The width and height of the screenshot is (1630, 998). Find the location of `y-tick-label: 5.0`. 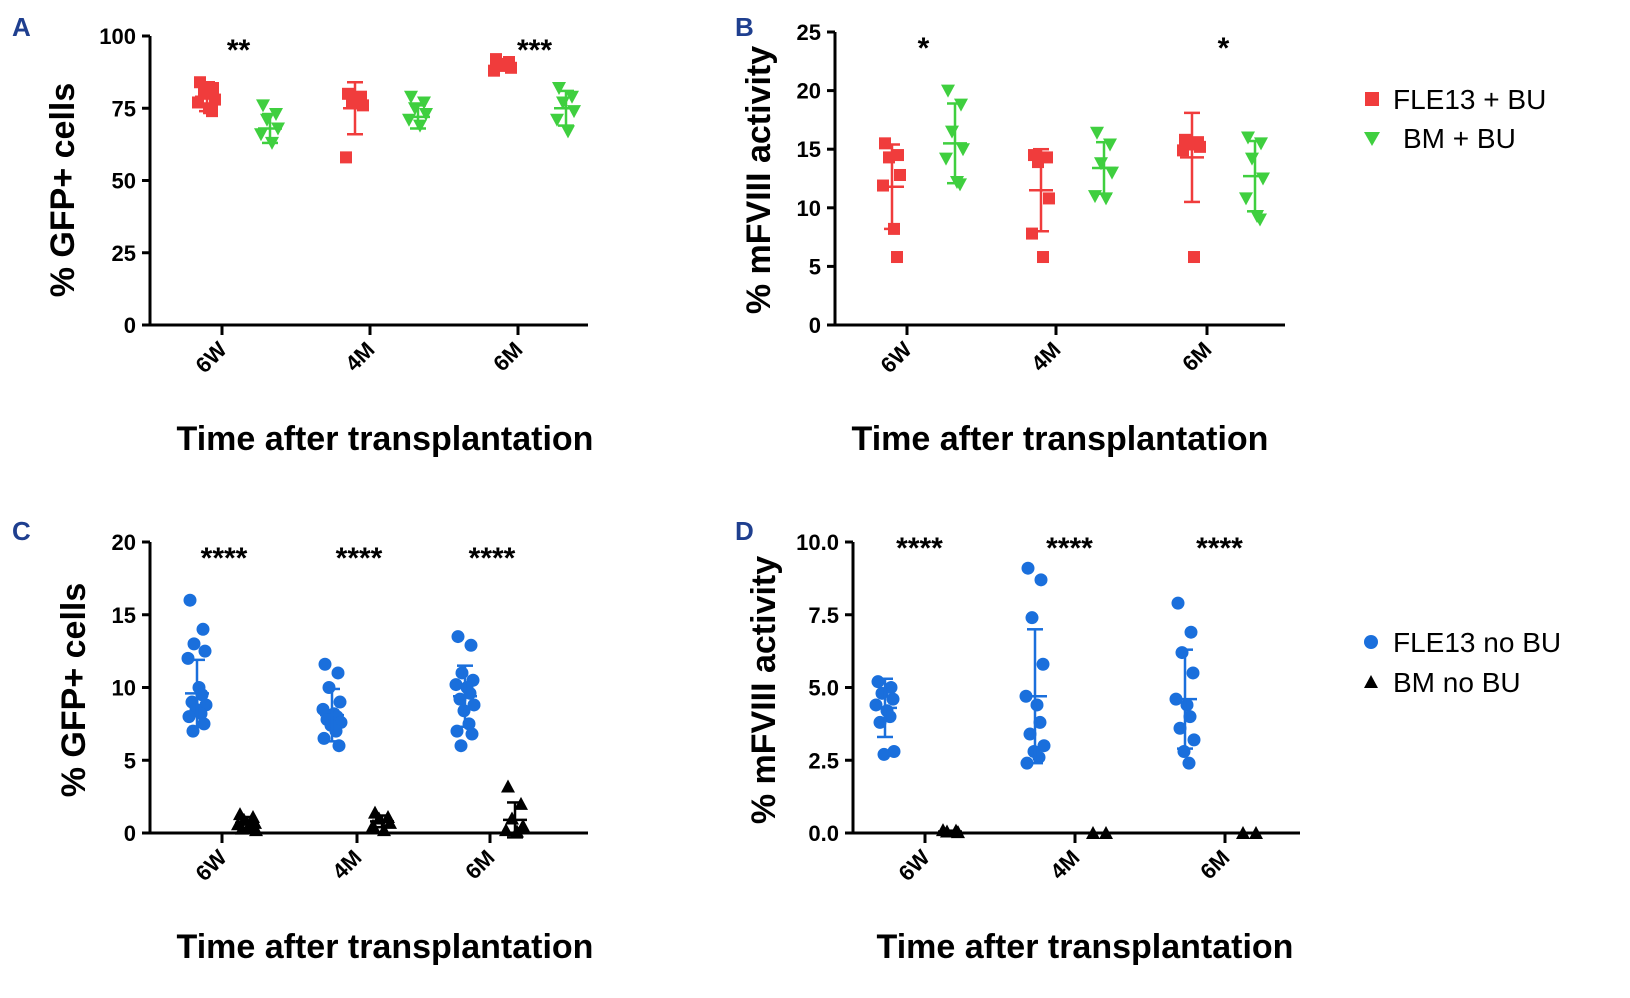

y-tick-label: 5.0 is located at coordinates (823, 688).